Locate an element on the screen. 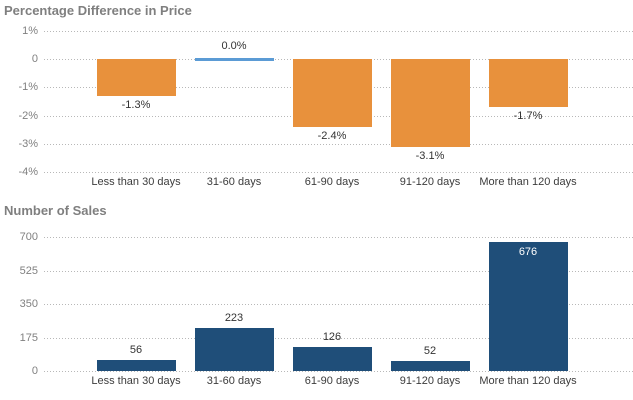  value-label: 223 is located at coordinates (234, 318).